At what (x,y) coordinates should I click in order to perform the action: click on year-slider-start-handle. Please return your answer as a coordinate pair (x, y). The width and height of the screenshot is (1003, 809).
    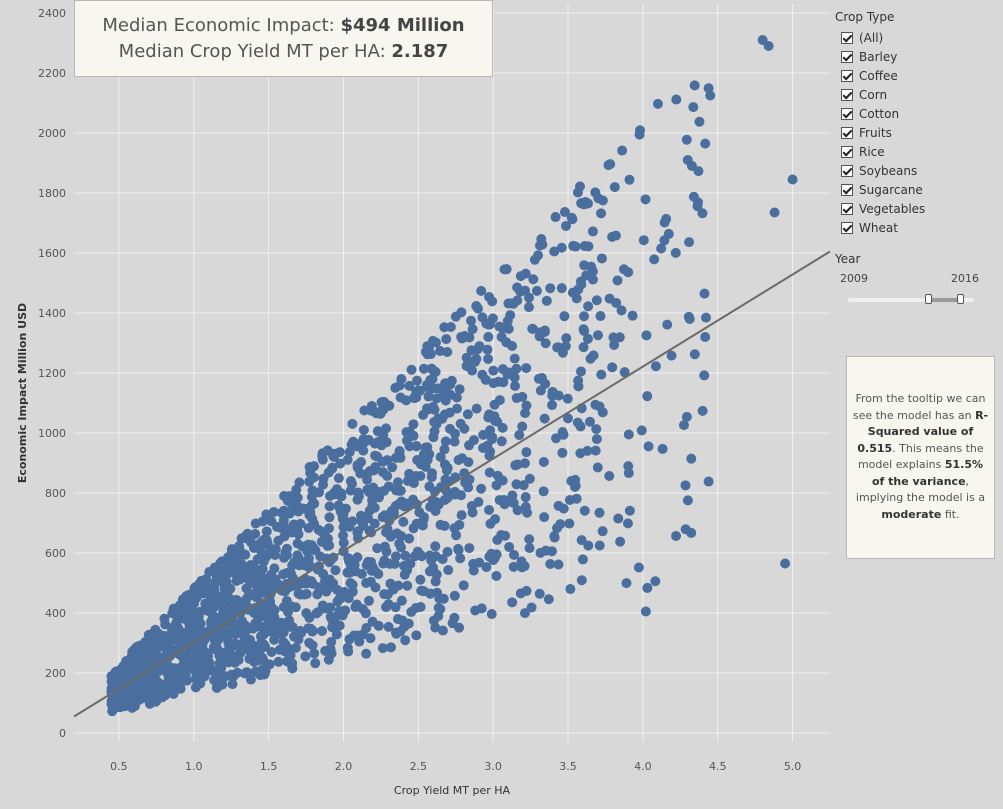
    Looking at the image, I should click on (928, 299).